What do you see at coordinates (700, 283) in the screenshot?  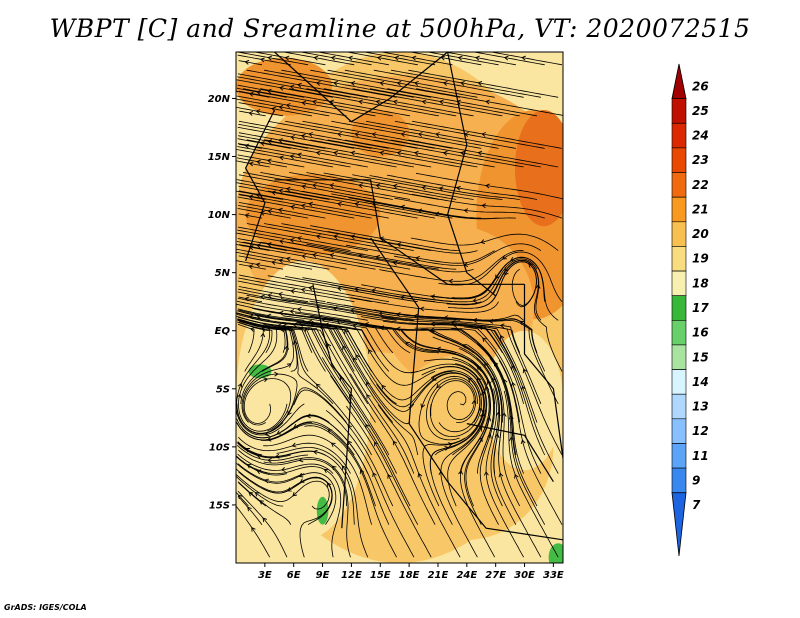 I see `colorbar-label: 18` at bounding box center [700, 283].